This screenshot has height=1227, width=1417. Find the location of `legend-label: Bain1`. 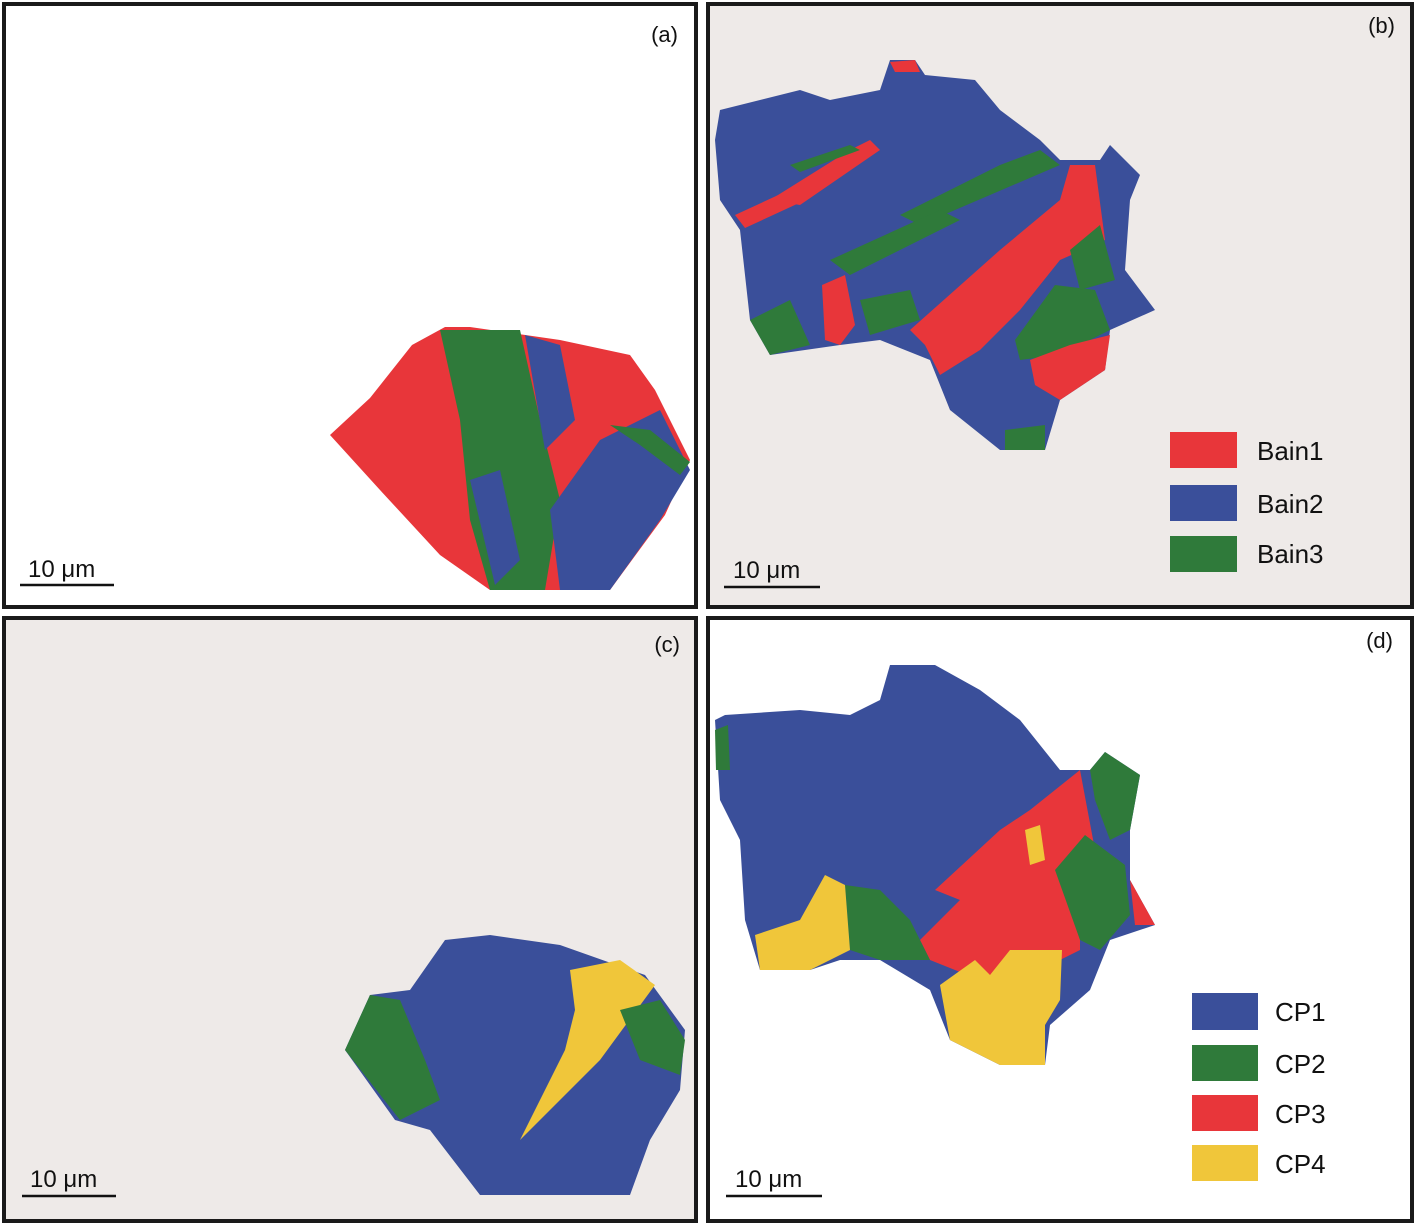

legend-label: Bain1 is located at coordinates (1290, 451).